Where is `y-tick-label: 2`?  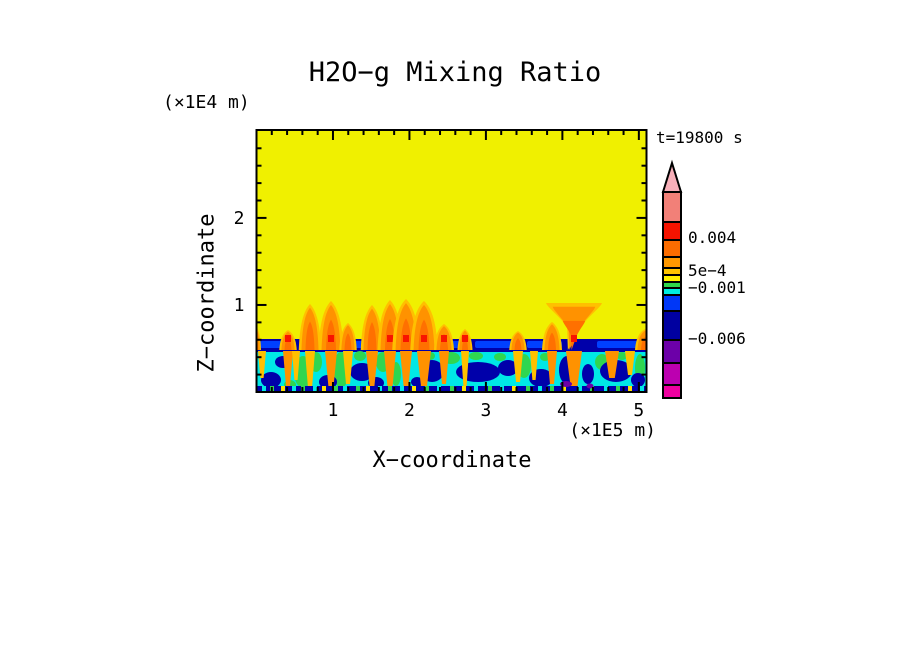
y-tick-label: 2 is located at coordinates (239, 218).